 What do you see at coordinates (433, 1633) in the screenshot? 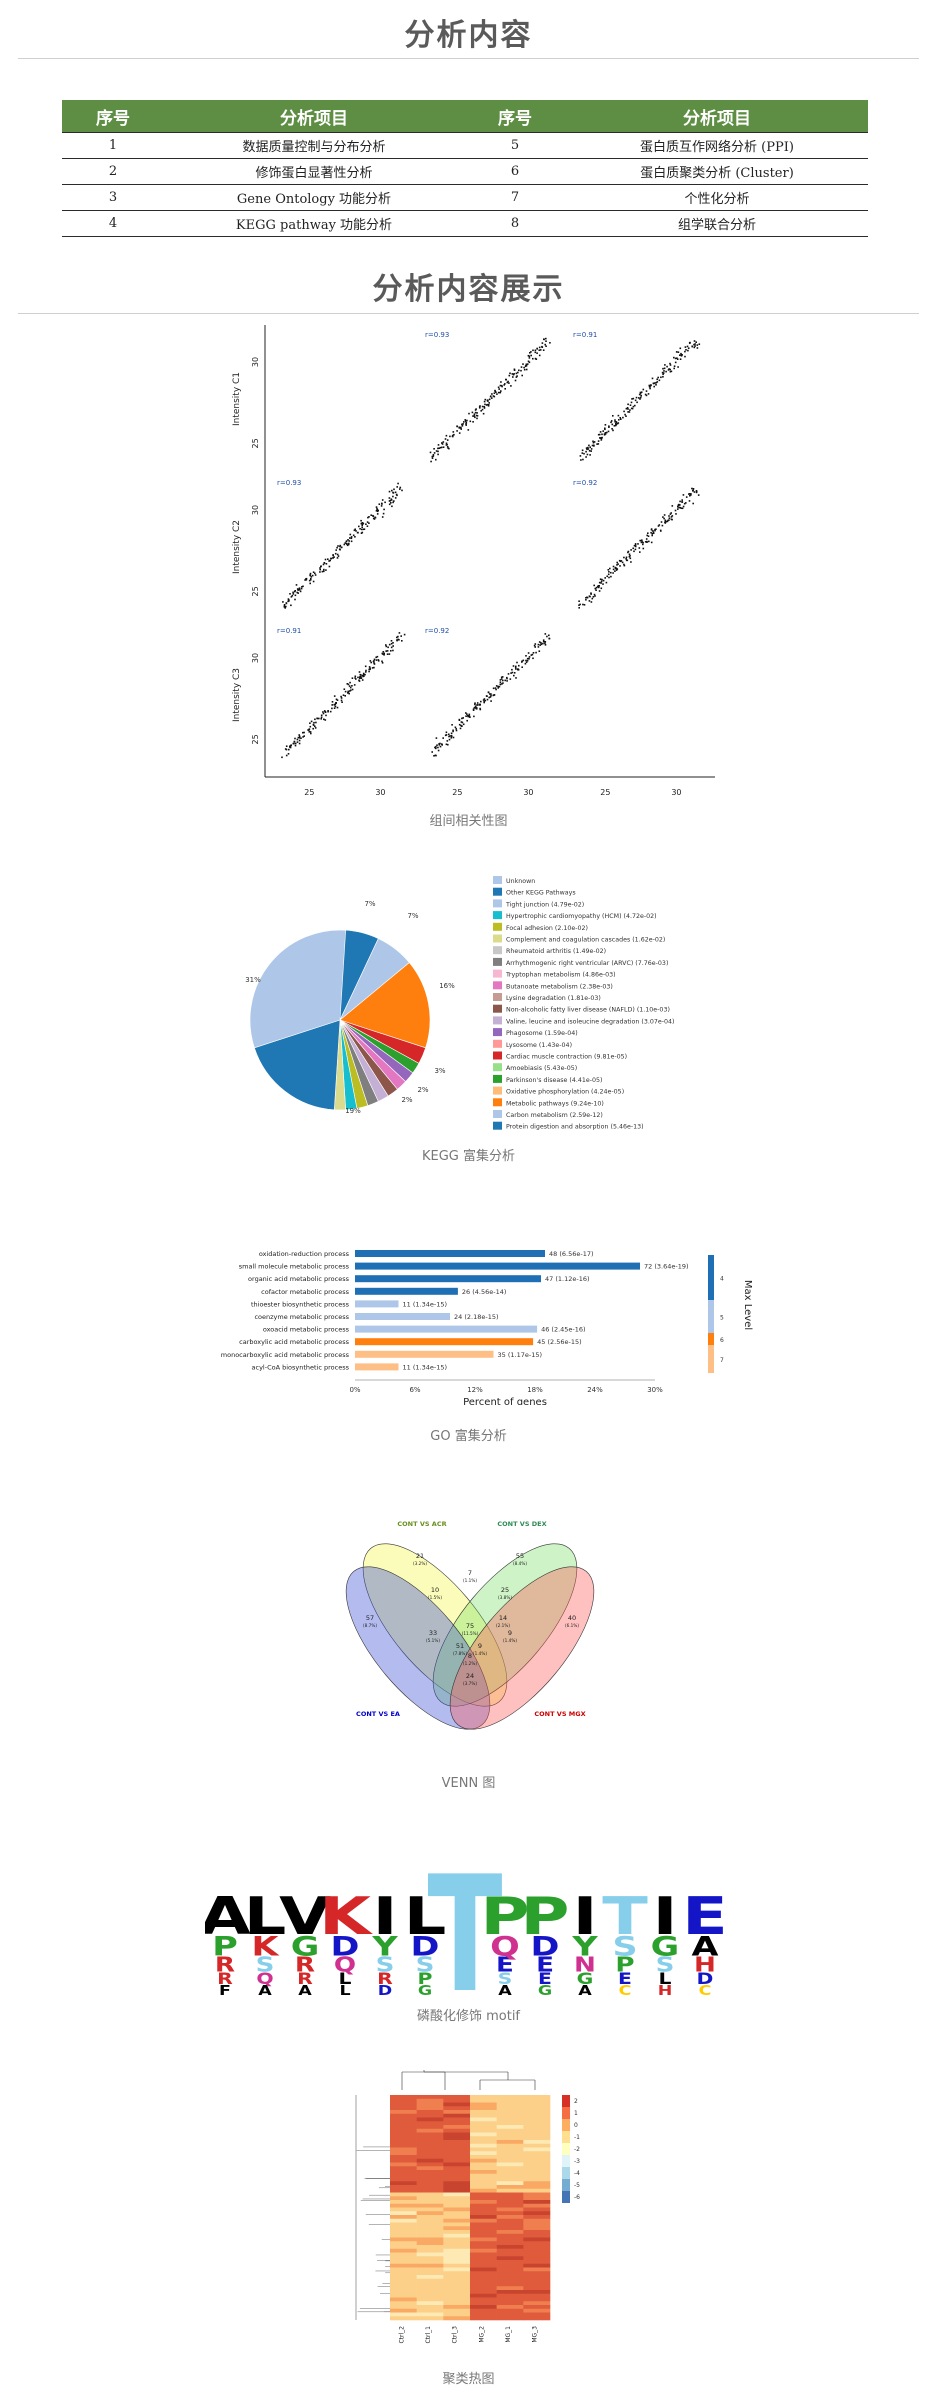
I see `region-count: 33` at bounding box center [433, 1633].